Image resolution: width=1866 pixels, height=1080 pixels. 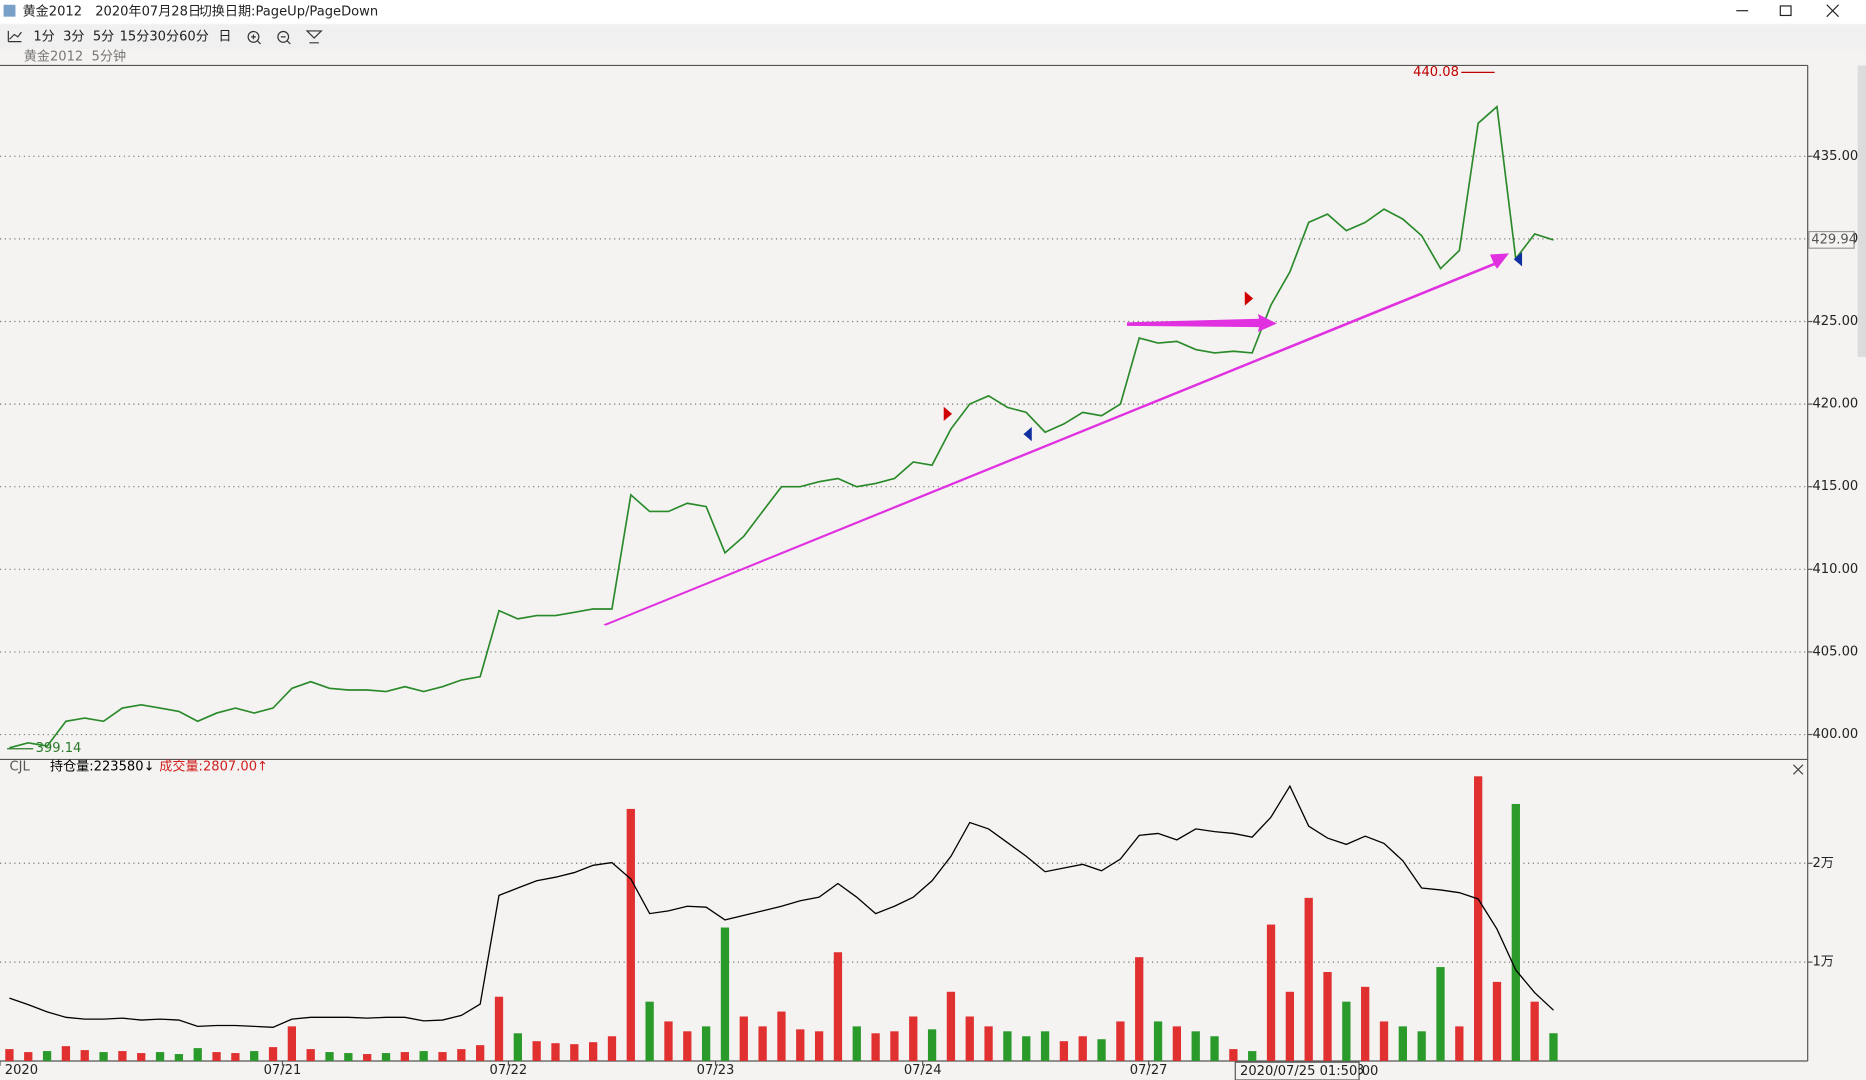 I want to click on y-tick-label: 405.00, so click(x=1835, y=651).